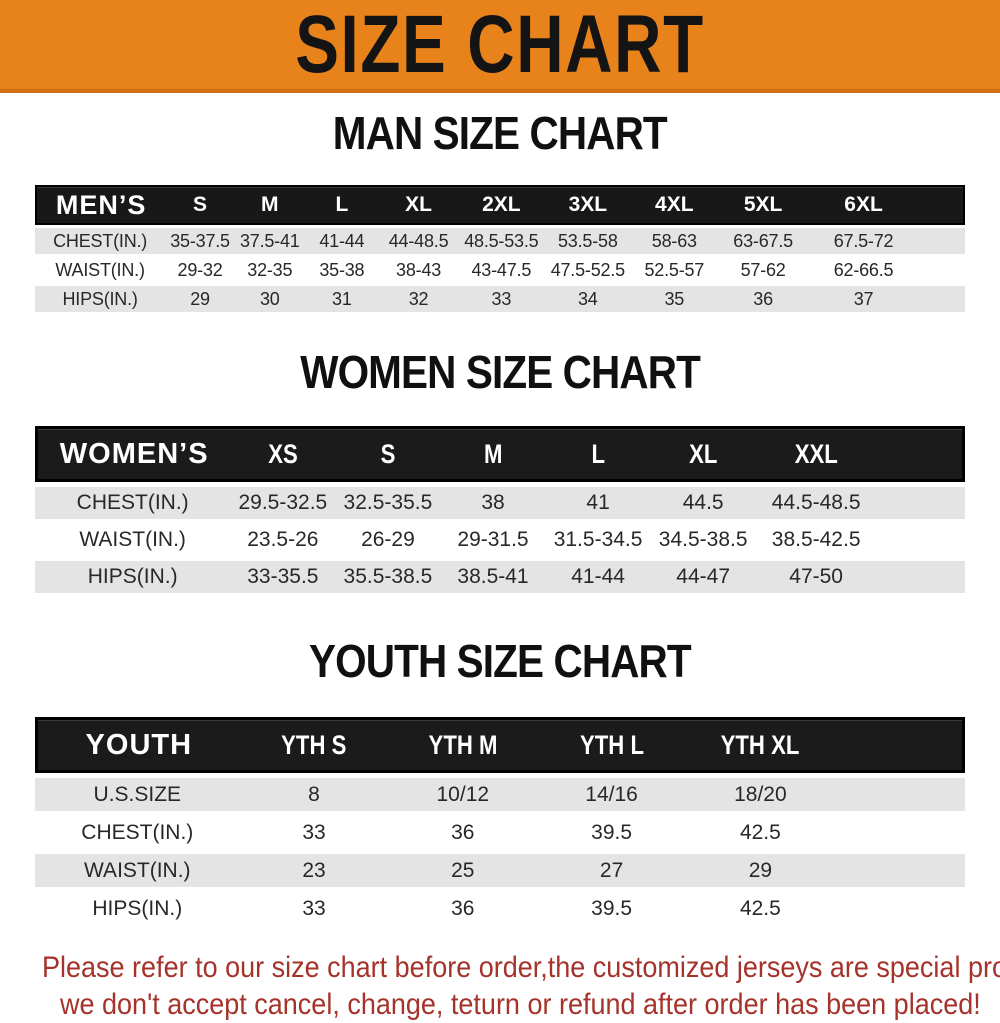 The image size is (1000, 1023). What do you see at coordinates (314, 792) in the screenshot?
I see `size-value-cell: 8` at bounding box center [314, 792].